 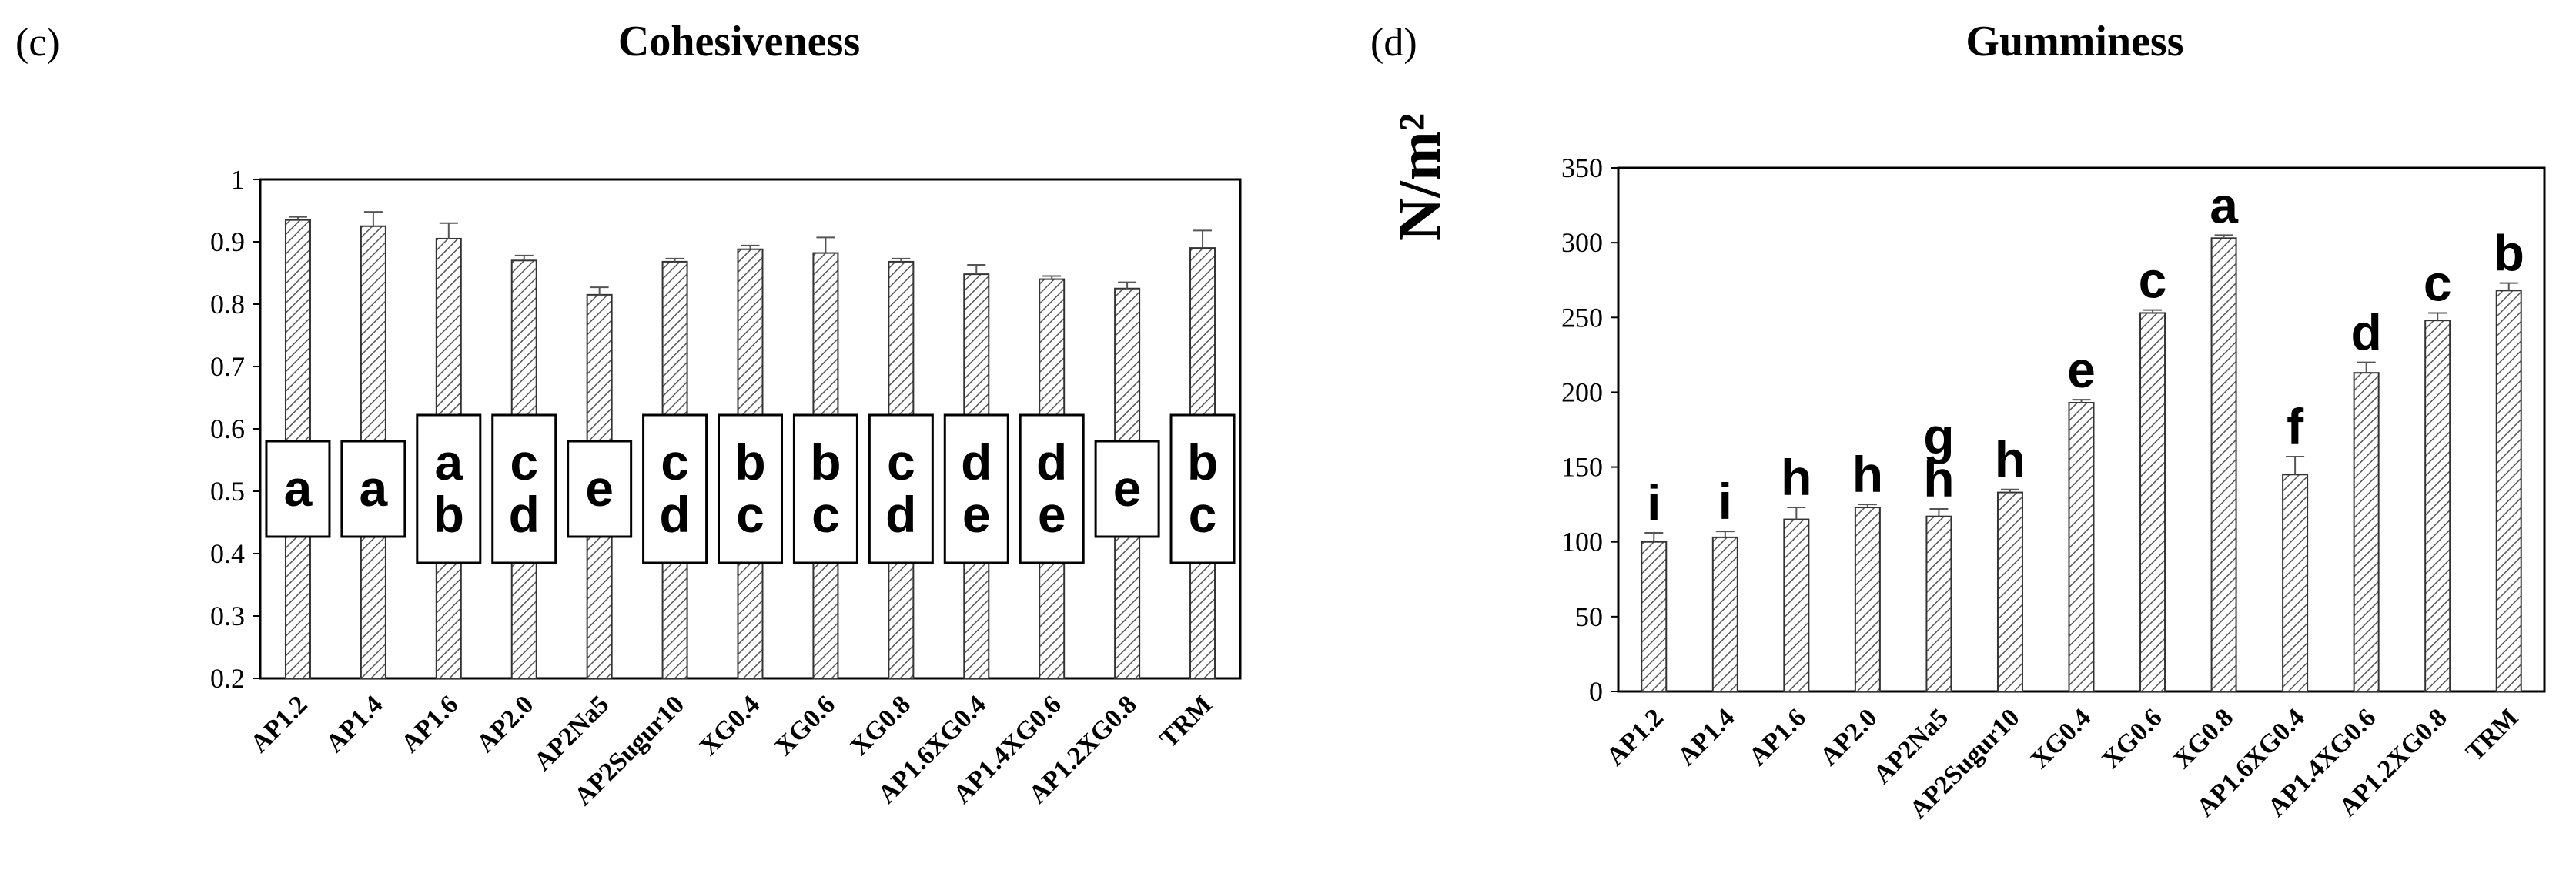 What do you see at coordinates (448, 514) in the screenshot?
I see `cohesiveness-sig-letter-AP1.6: b` at bounding box center [448, 514].